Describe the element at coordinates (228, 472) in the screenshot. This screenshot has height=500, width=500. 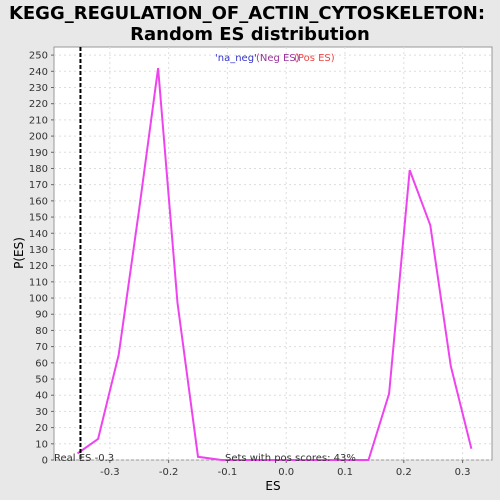
I see `x-tick-label: -0.1` at that location.